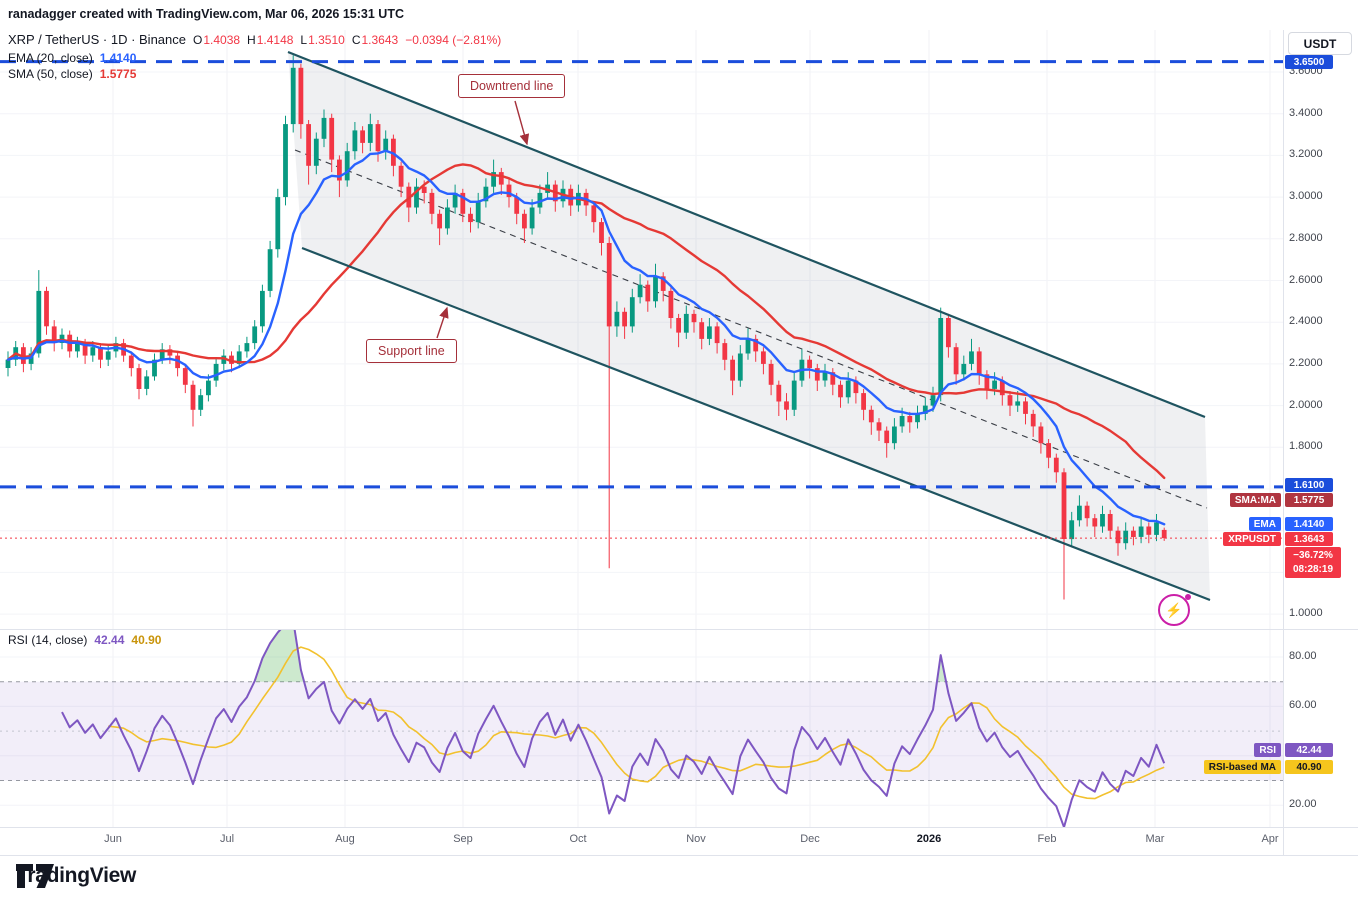 This screenshot has height=912, width=1358. Describe the element at coordinates (76, 876) in the screenshot. I see `tradingview-logo: TradingView` at that location.